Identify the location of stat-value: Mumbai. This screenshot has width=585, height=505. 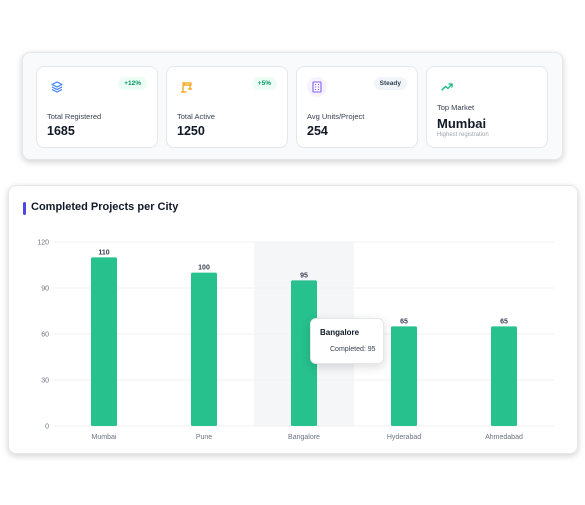
(462, 123).